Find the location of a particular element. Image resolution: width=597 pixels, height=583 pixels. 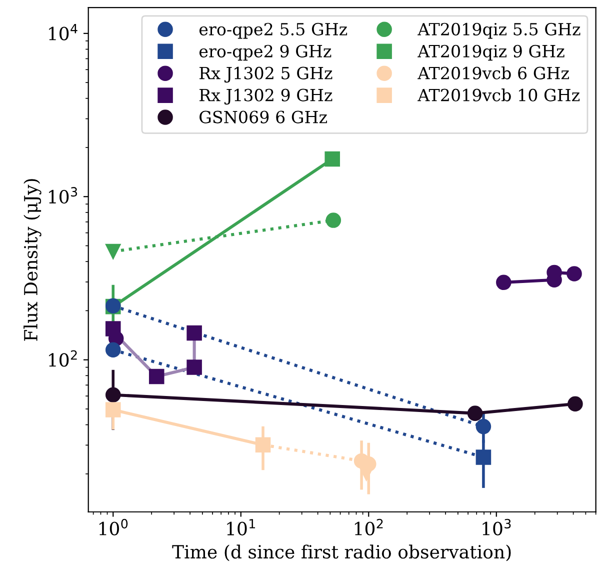

y-tick-label: 10$^{4}$ is located at coordinates (63, 32).